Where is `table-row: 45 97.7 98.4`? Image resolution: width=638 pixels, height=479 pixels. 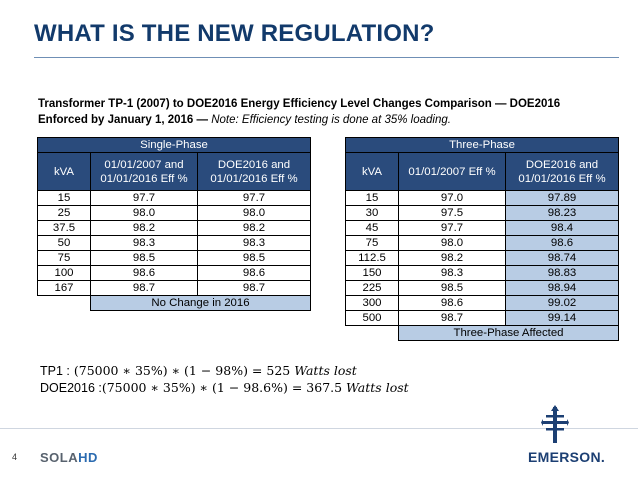 table-row: 45 97.7 98.4 is located at coordinates (482, 228).